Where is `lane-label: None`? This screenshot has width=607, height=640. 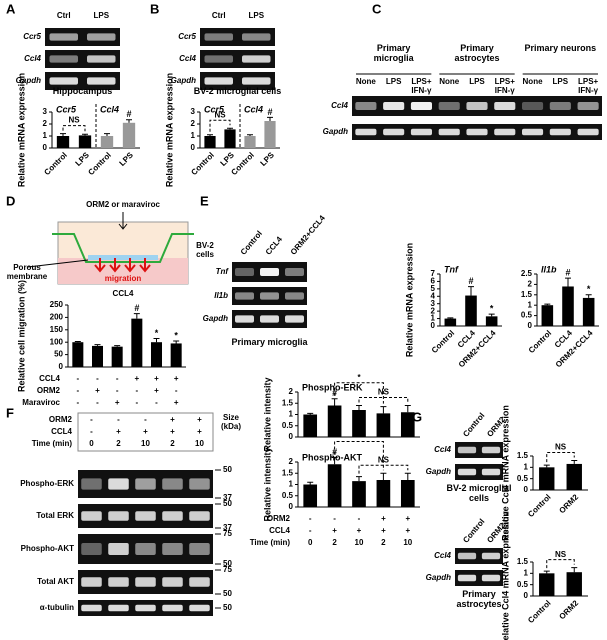 lane-label: None is located at coordinates (365, 81).